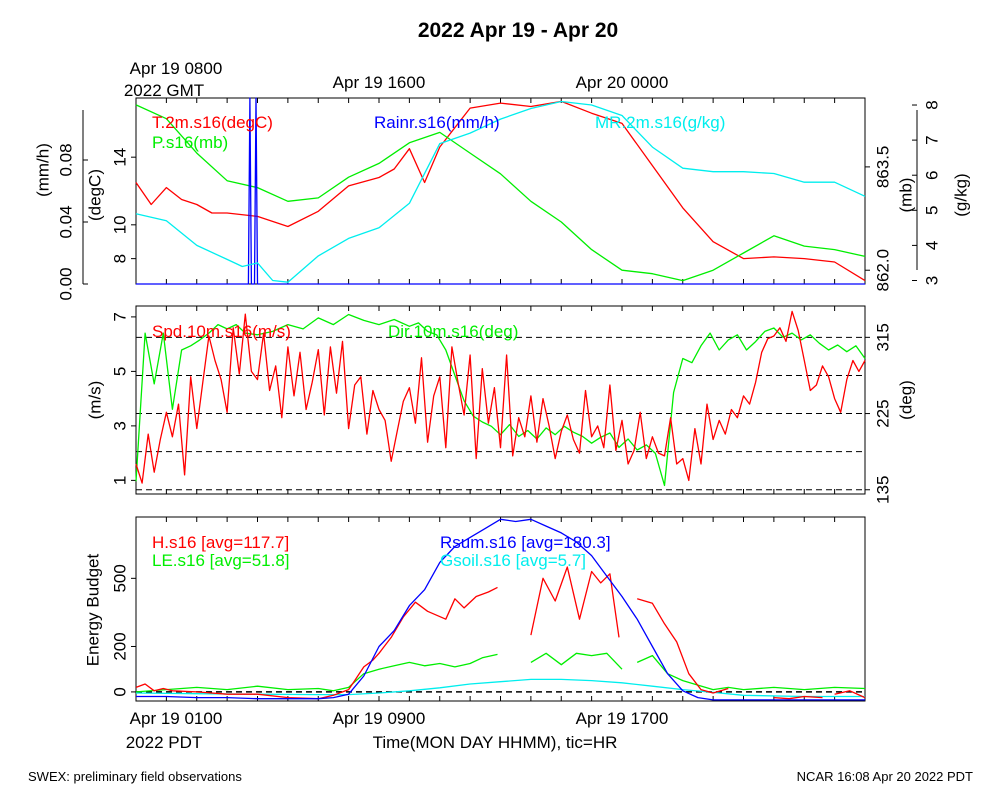  What do you see at coordinates (119, 258) in the screenshot?
I see `temp-axis-tick-label: 8` at bounding box center [119, 258].